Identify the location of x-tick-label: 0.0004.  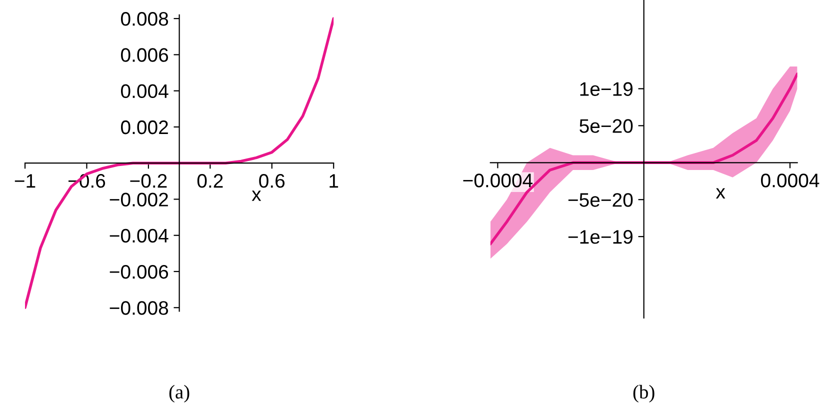
(790, 181).